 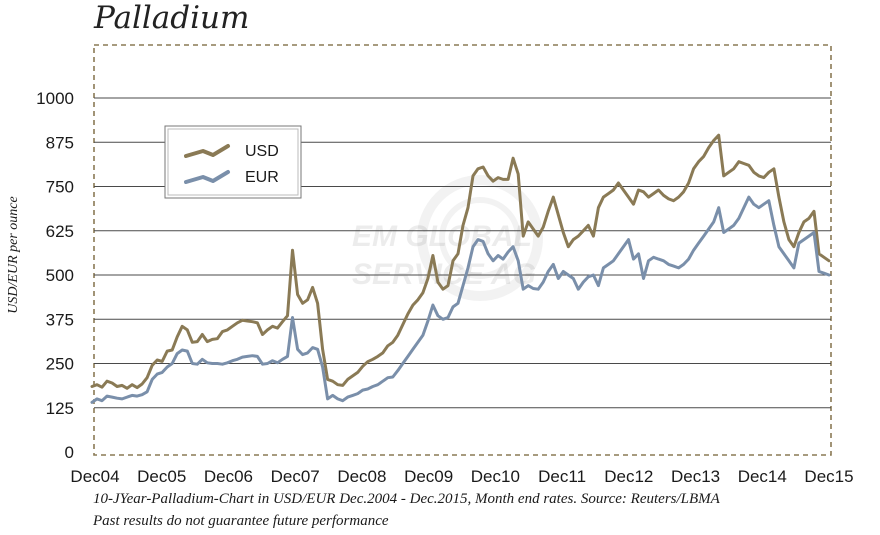 I want to click on y-tick-label: 1000, so click(x=55, y=98).